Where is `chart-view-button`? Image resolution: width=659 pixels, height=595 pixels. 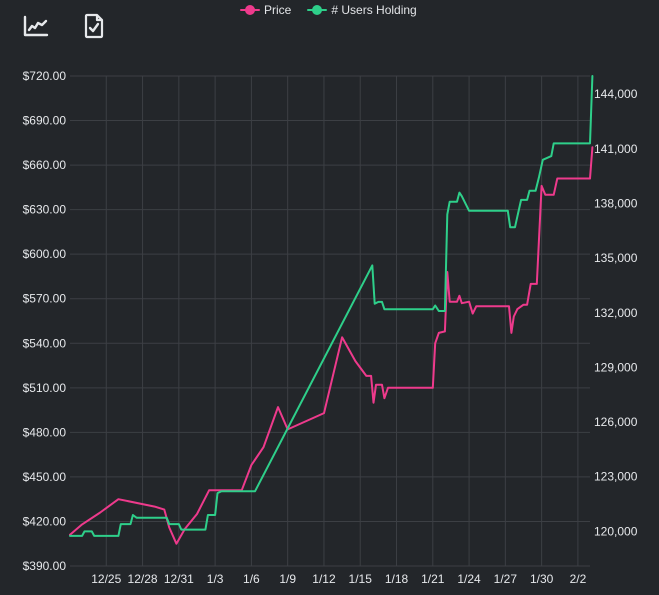 chart-view-button is located at coordinates (36, 26).